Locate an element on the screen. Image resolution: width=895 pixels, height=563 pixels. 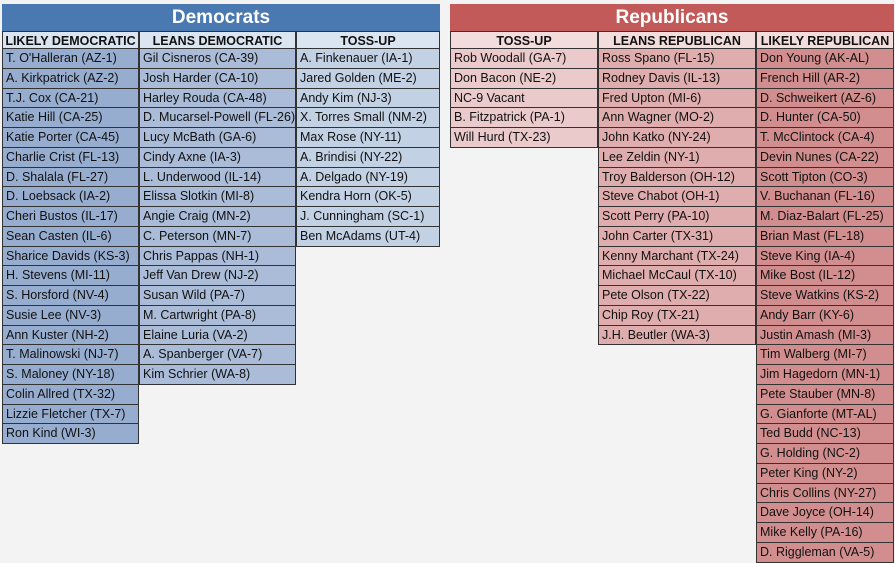
race-entry: Will Hurd (TX-23) is located at coordinates (524, 138).